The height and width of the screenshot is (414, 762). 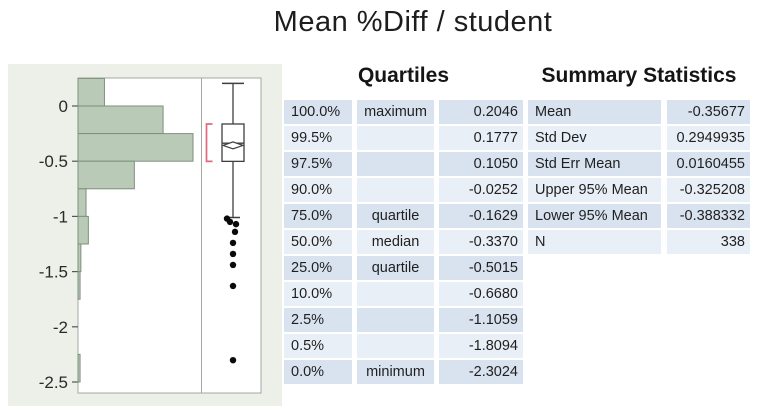 I want to click on summary-row: Mean -0.35677, so click(x=639, y=112).